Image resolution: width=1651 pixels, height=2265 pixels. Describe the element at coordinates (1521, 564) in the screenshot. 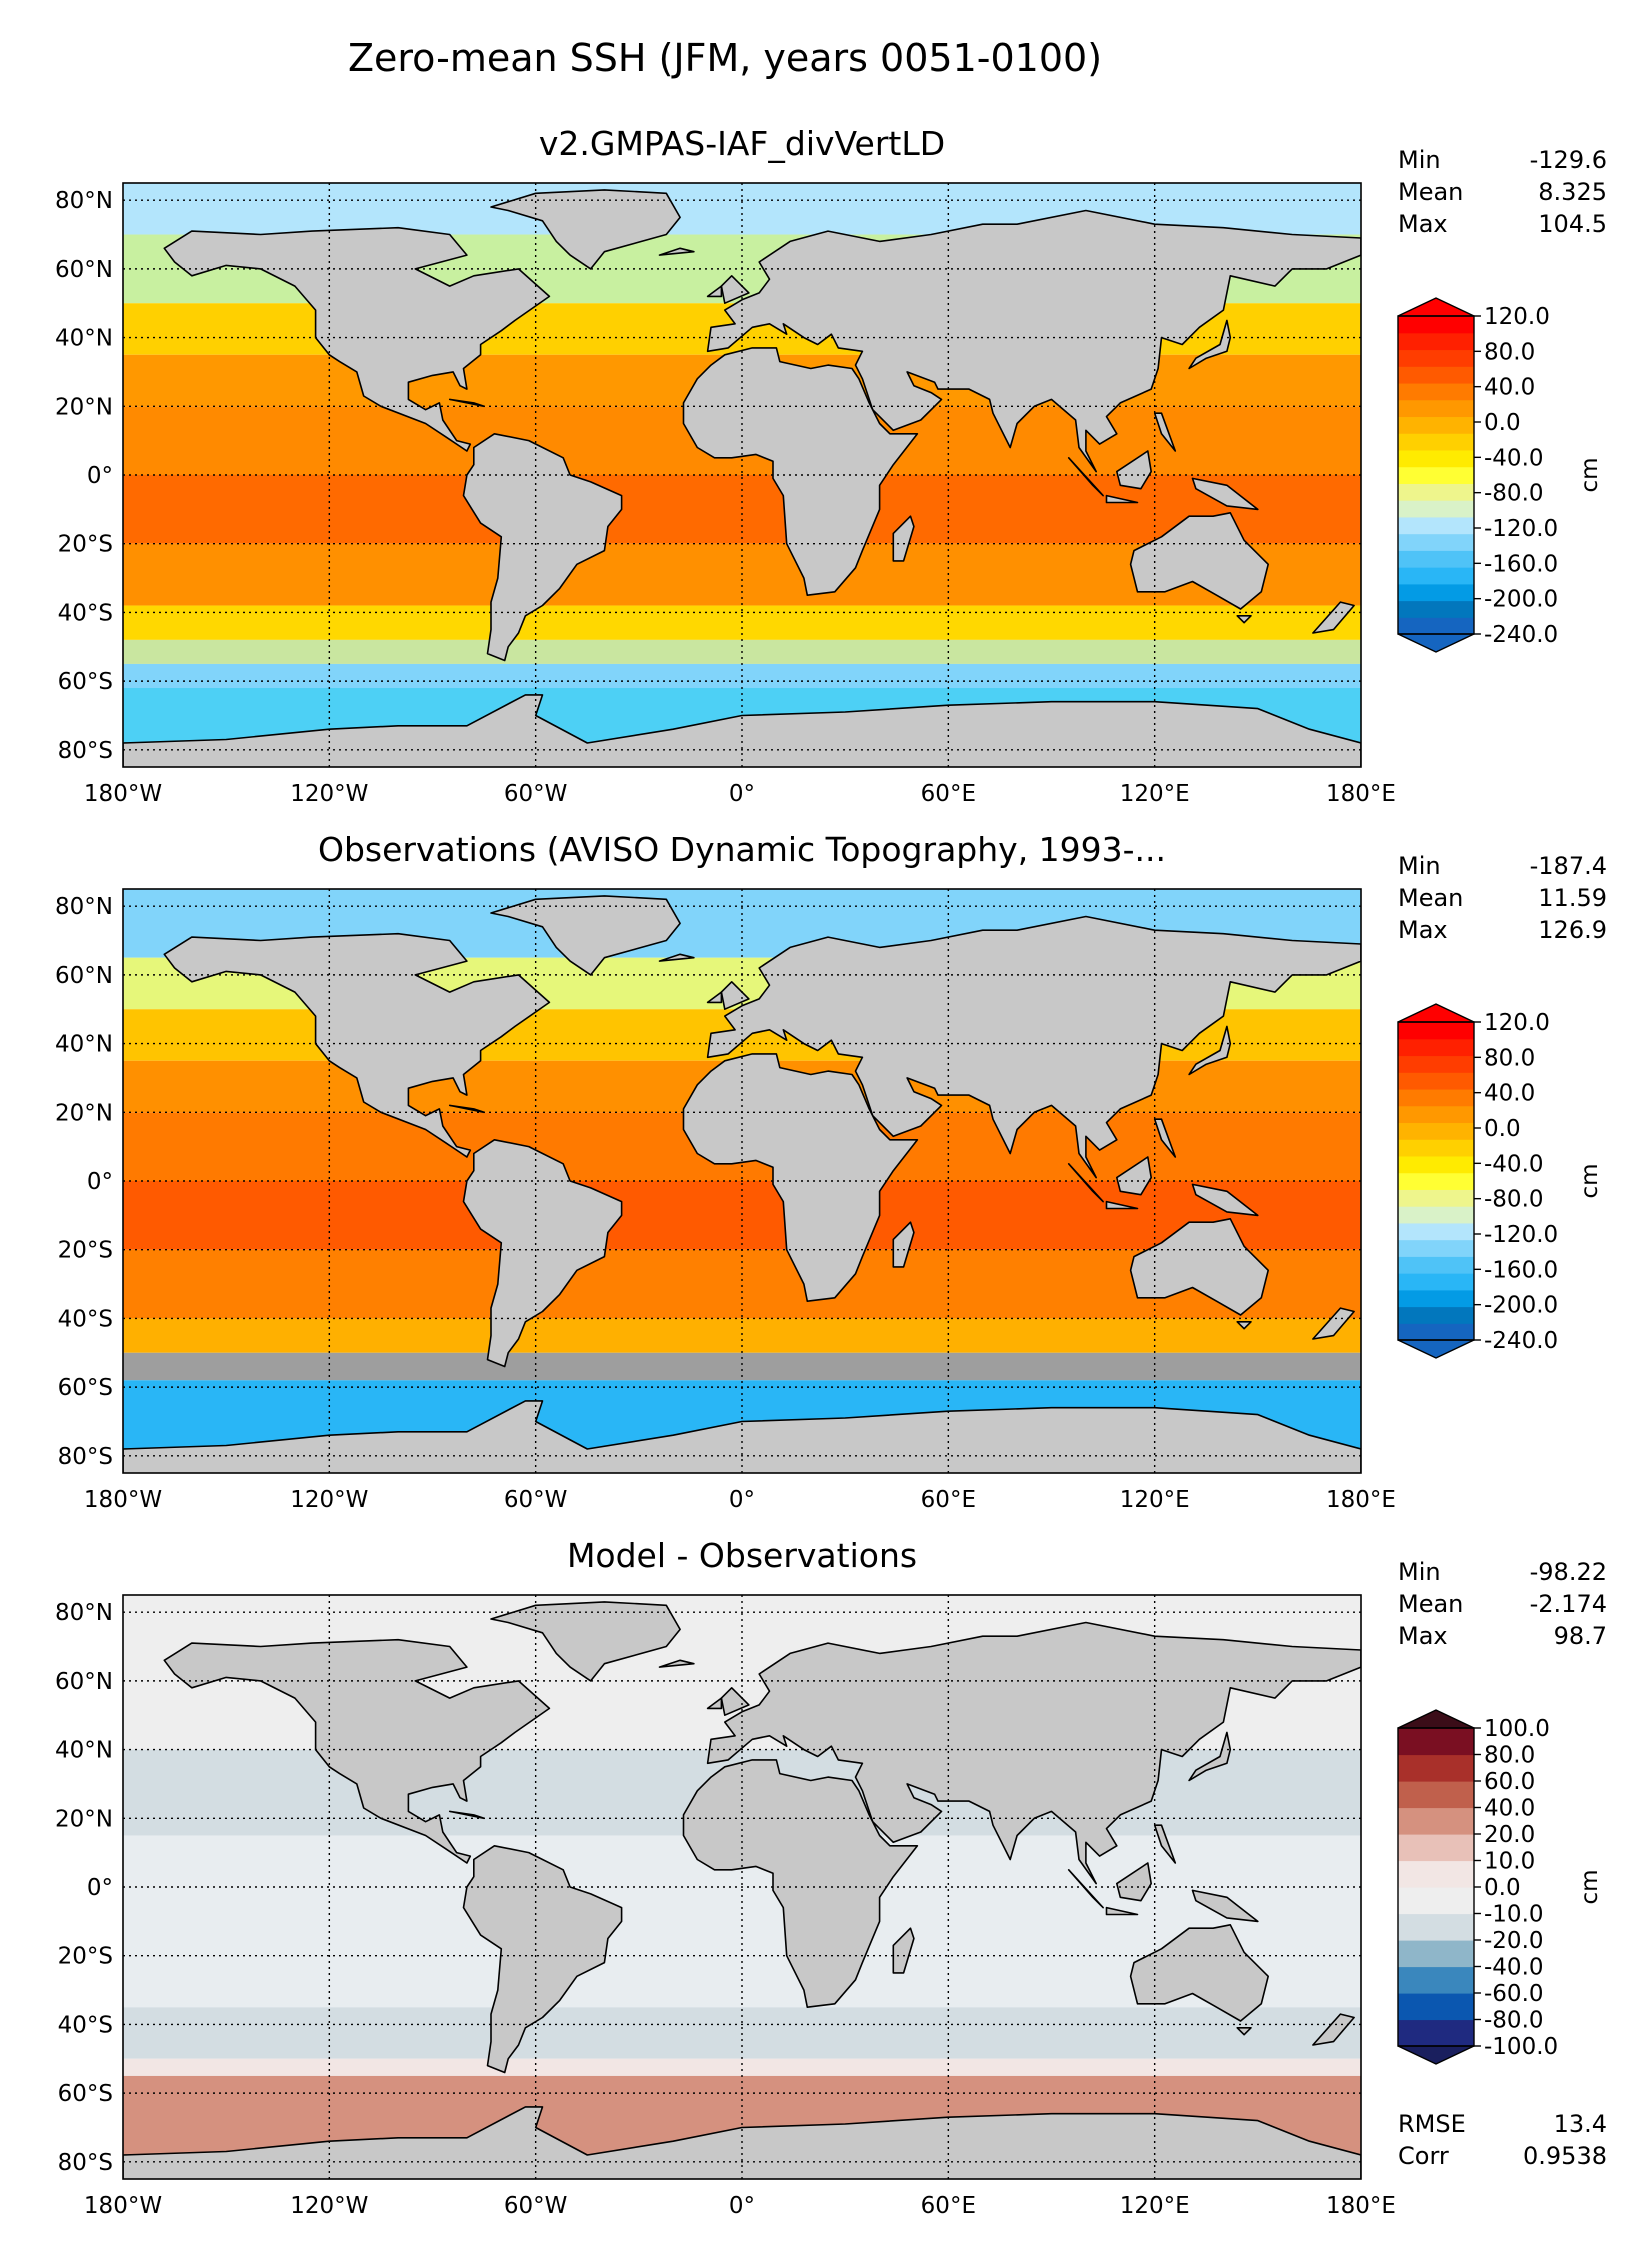

I see `colorbar-tick-label: -160.0` at that location.